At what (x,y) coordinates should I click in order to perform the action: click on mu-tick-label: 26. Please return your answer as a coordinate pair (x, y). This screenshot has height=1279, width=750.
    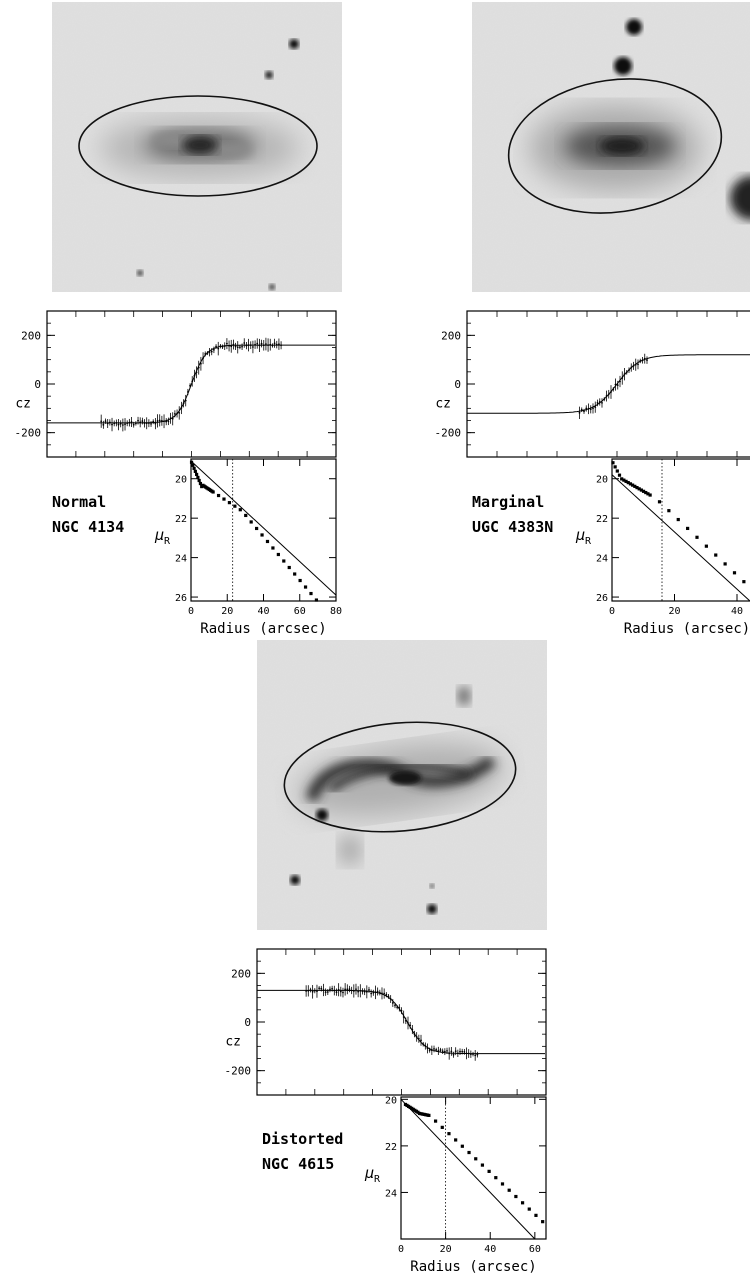
    Looking at the image, I should click on (602, 598).